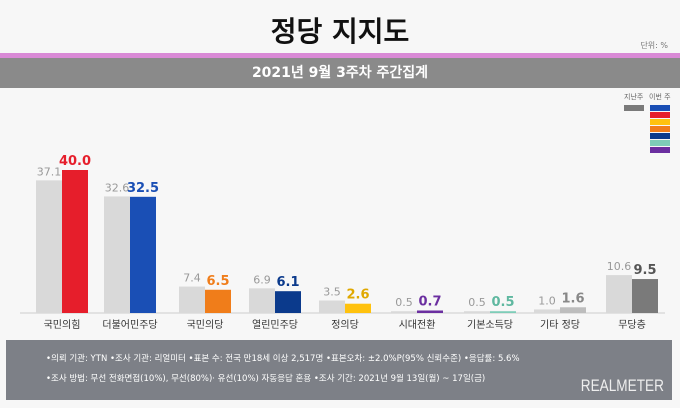 Image resolution: width=680 pixels, height=408 pixels. Describe the element at coordinates (205, 325) in the screenshot. I see `category-label: 국민의당` at that location.